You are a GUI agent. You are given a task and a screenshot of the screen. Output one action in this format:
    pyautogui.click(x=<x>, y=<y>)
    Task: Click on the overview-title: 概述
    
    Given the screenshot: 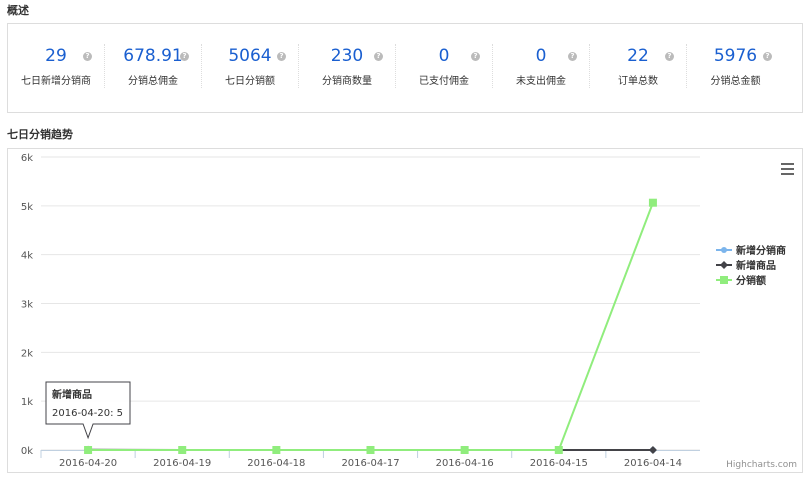 What is the action you would take?
    pyautogui.click(x=18, y=10)
    